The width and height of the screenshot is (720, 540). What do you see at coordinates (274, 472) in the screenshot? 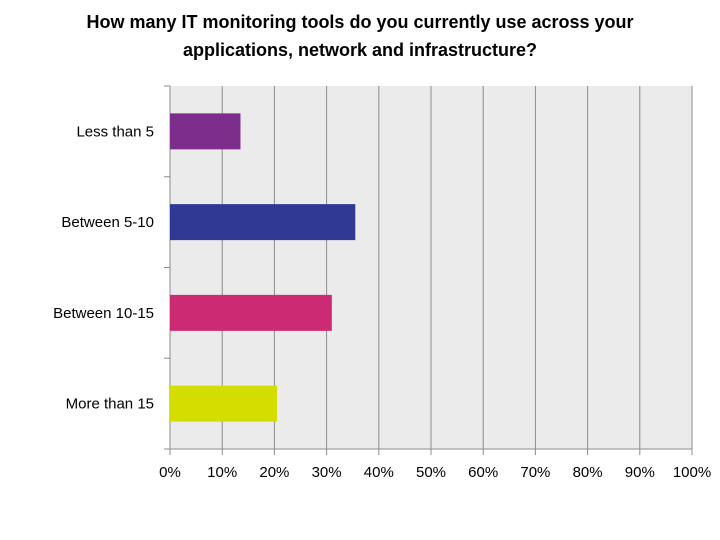
I see `x-tick-label: 20%` at bounding box center [274, 472].